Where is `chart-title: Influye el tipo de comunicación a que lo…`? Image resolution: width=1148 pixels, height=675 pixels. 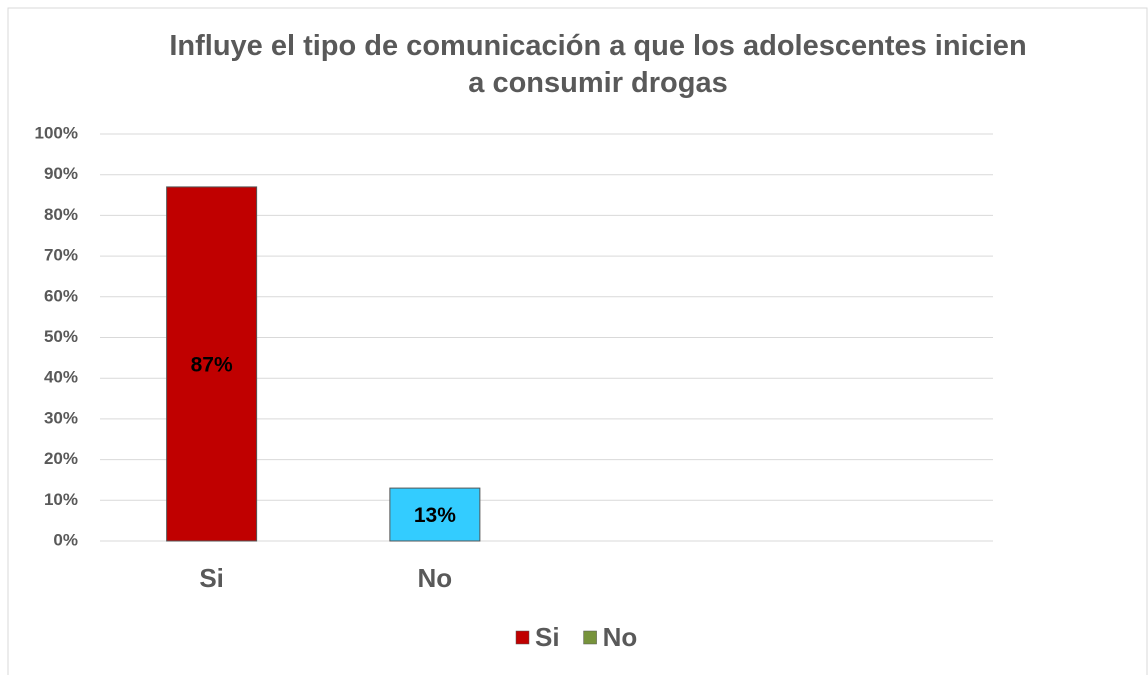
chart-title: Influye el tipo de comunicación a que lo… is located at coordinates (598, 64).